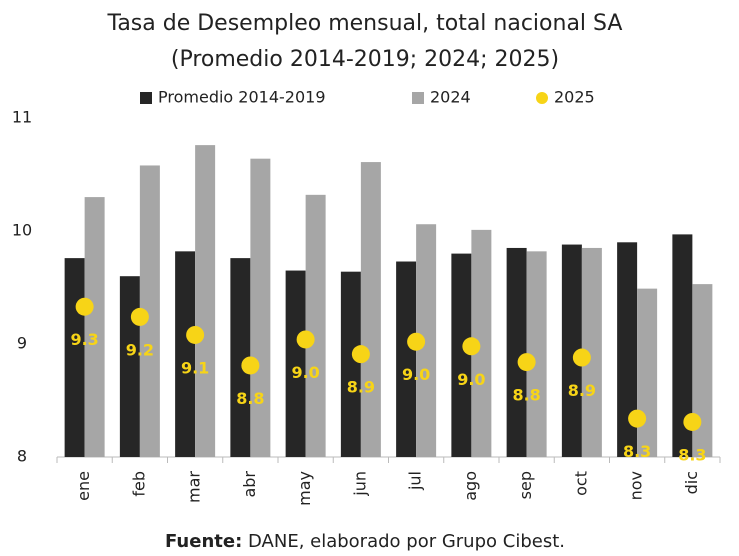 Image resolution: width=739 pixels, height=556 pixels. Describe the element at coordinates (304, 488) in the screenshot. I see `x-tick-label: may` at that location.